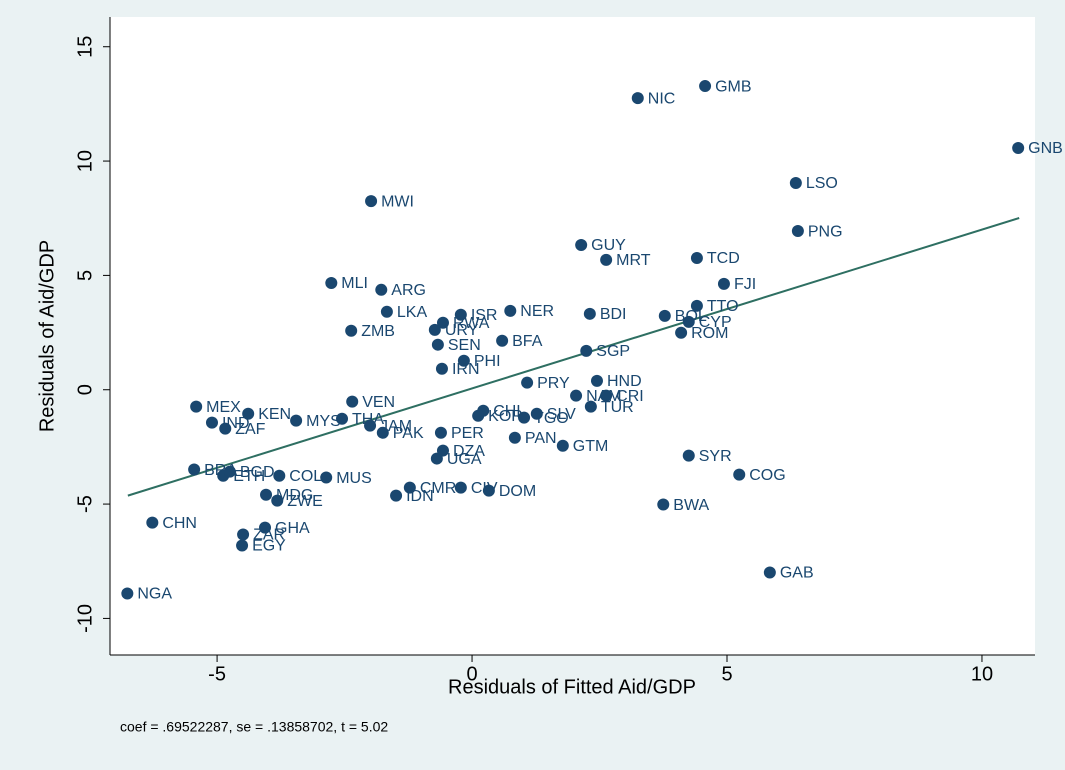 This screenshot has height=770, width=1065. Describe the element at coordinates (527, 341) in the screenshot. I see `point-label: BFA` at that location.